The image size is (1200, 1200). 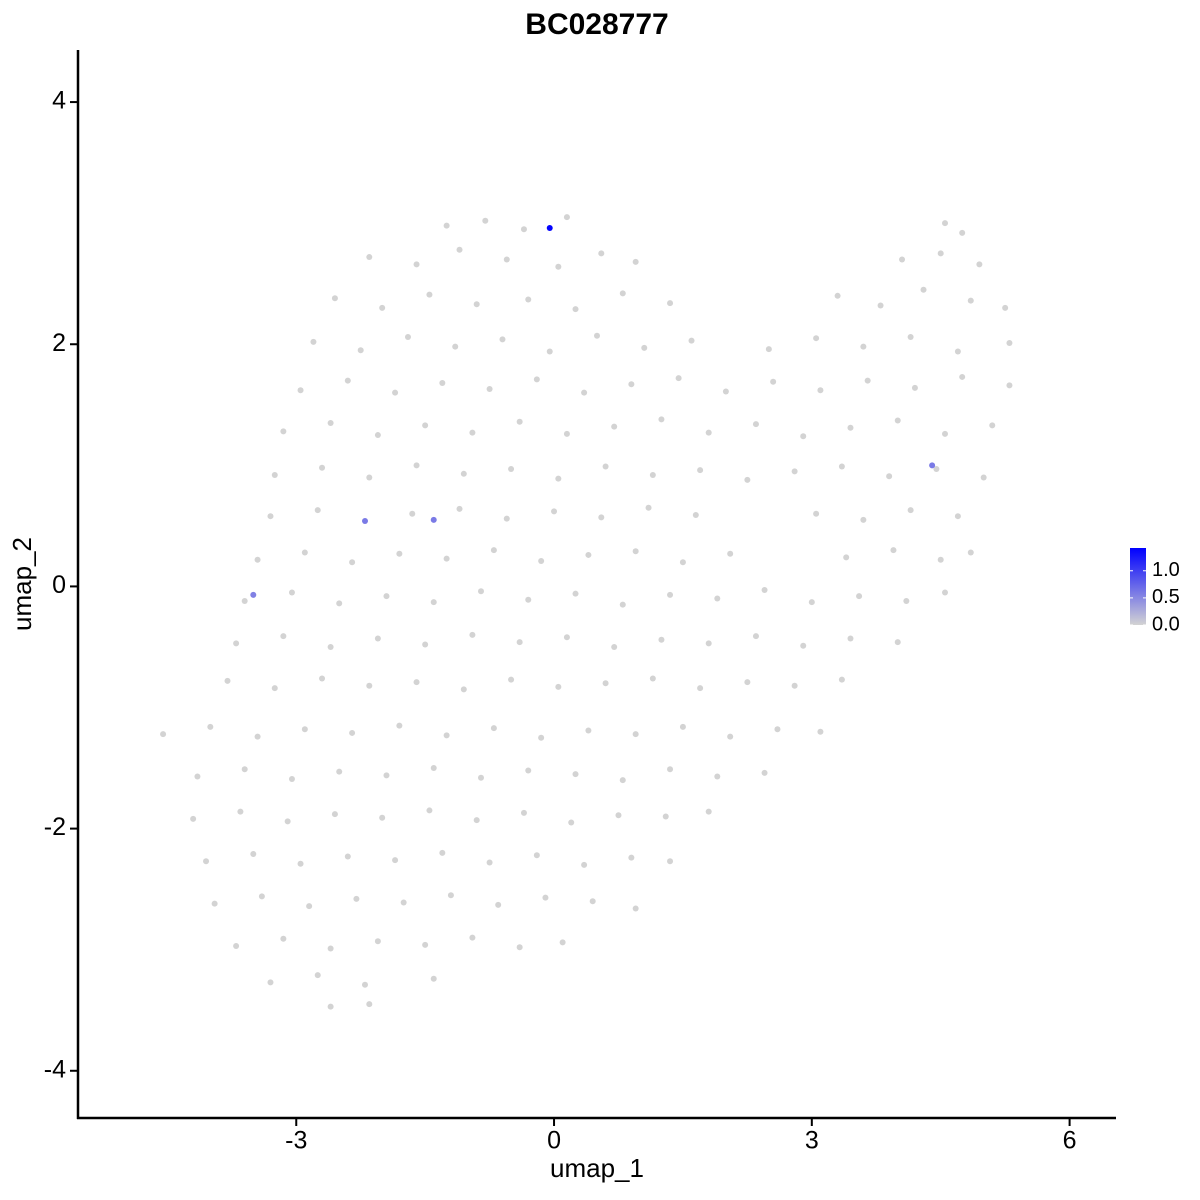 I want to click on x-tick-label: 6, so click(x=1070, y=1141).